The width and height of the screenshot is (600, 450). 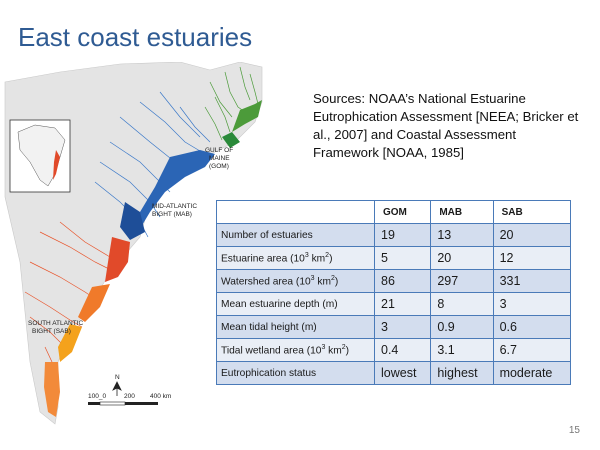 What do you see at coordinates (295, 327) in the screenshot?
I see `row-label: Mean tidal height (m)` at bounding box center [295, 327].